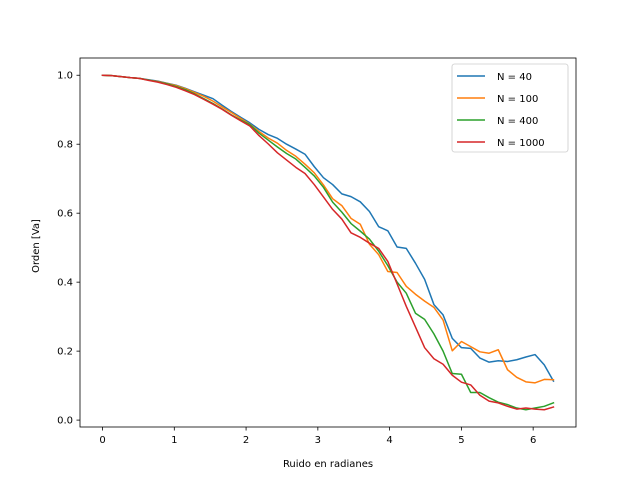  I want to click on y-tick-label: 0.2, so click(65, 352).